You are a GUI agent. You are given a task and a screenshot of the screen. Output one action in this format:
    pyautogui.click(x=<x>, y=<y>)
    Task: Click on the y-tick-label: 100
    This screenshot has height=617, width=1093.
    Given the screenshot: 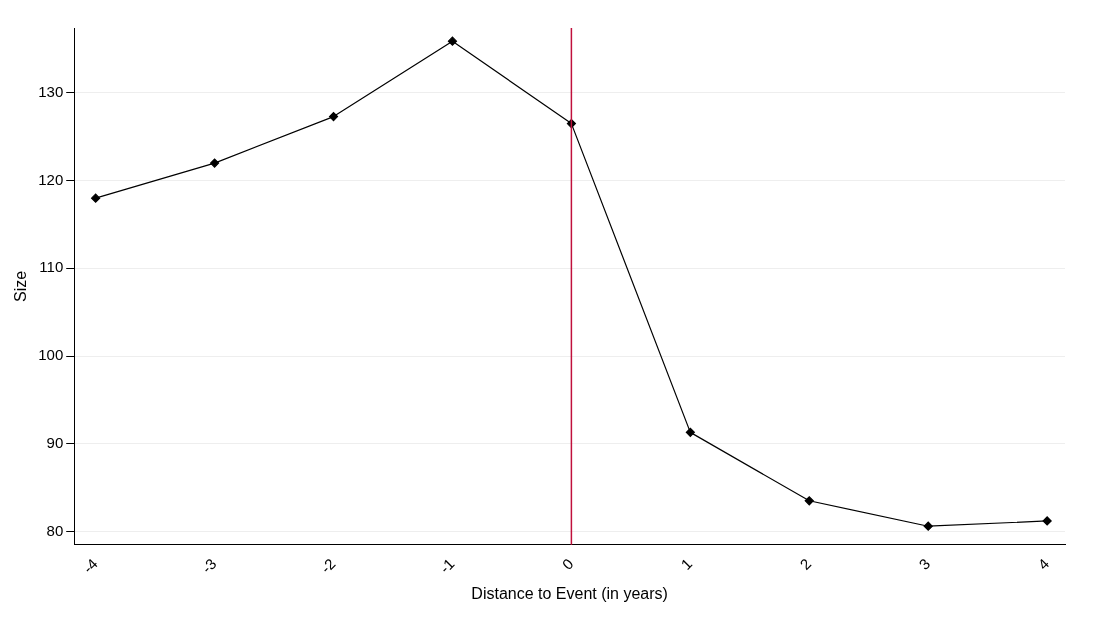 What is the action you would take?
    pyautogui.click(x=51, y=355)
    